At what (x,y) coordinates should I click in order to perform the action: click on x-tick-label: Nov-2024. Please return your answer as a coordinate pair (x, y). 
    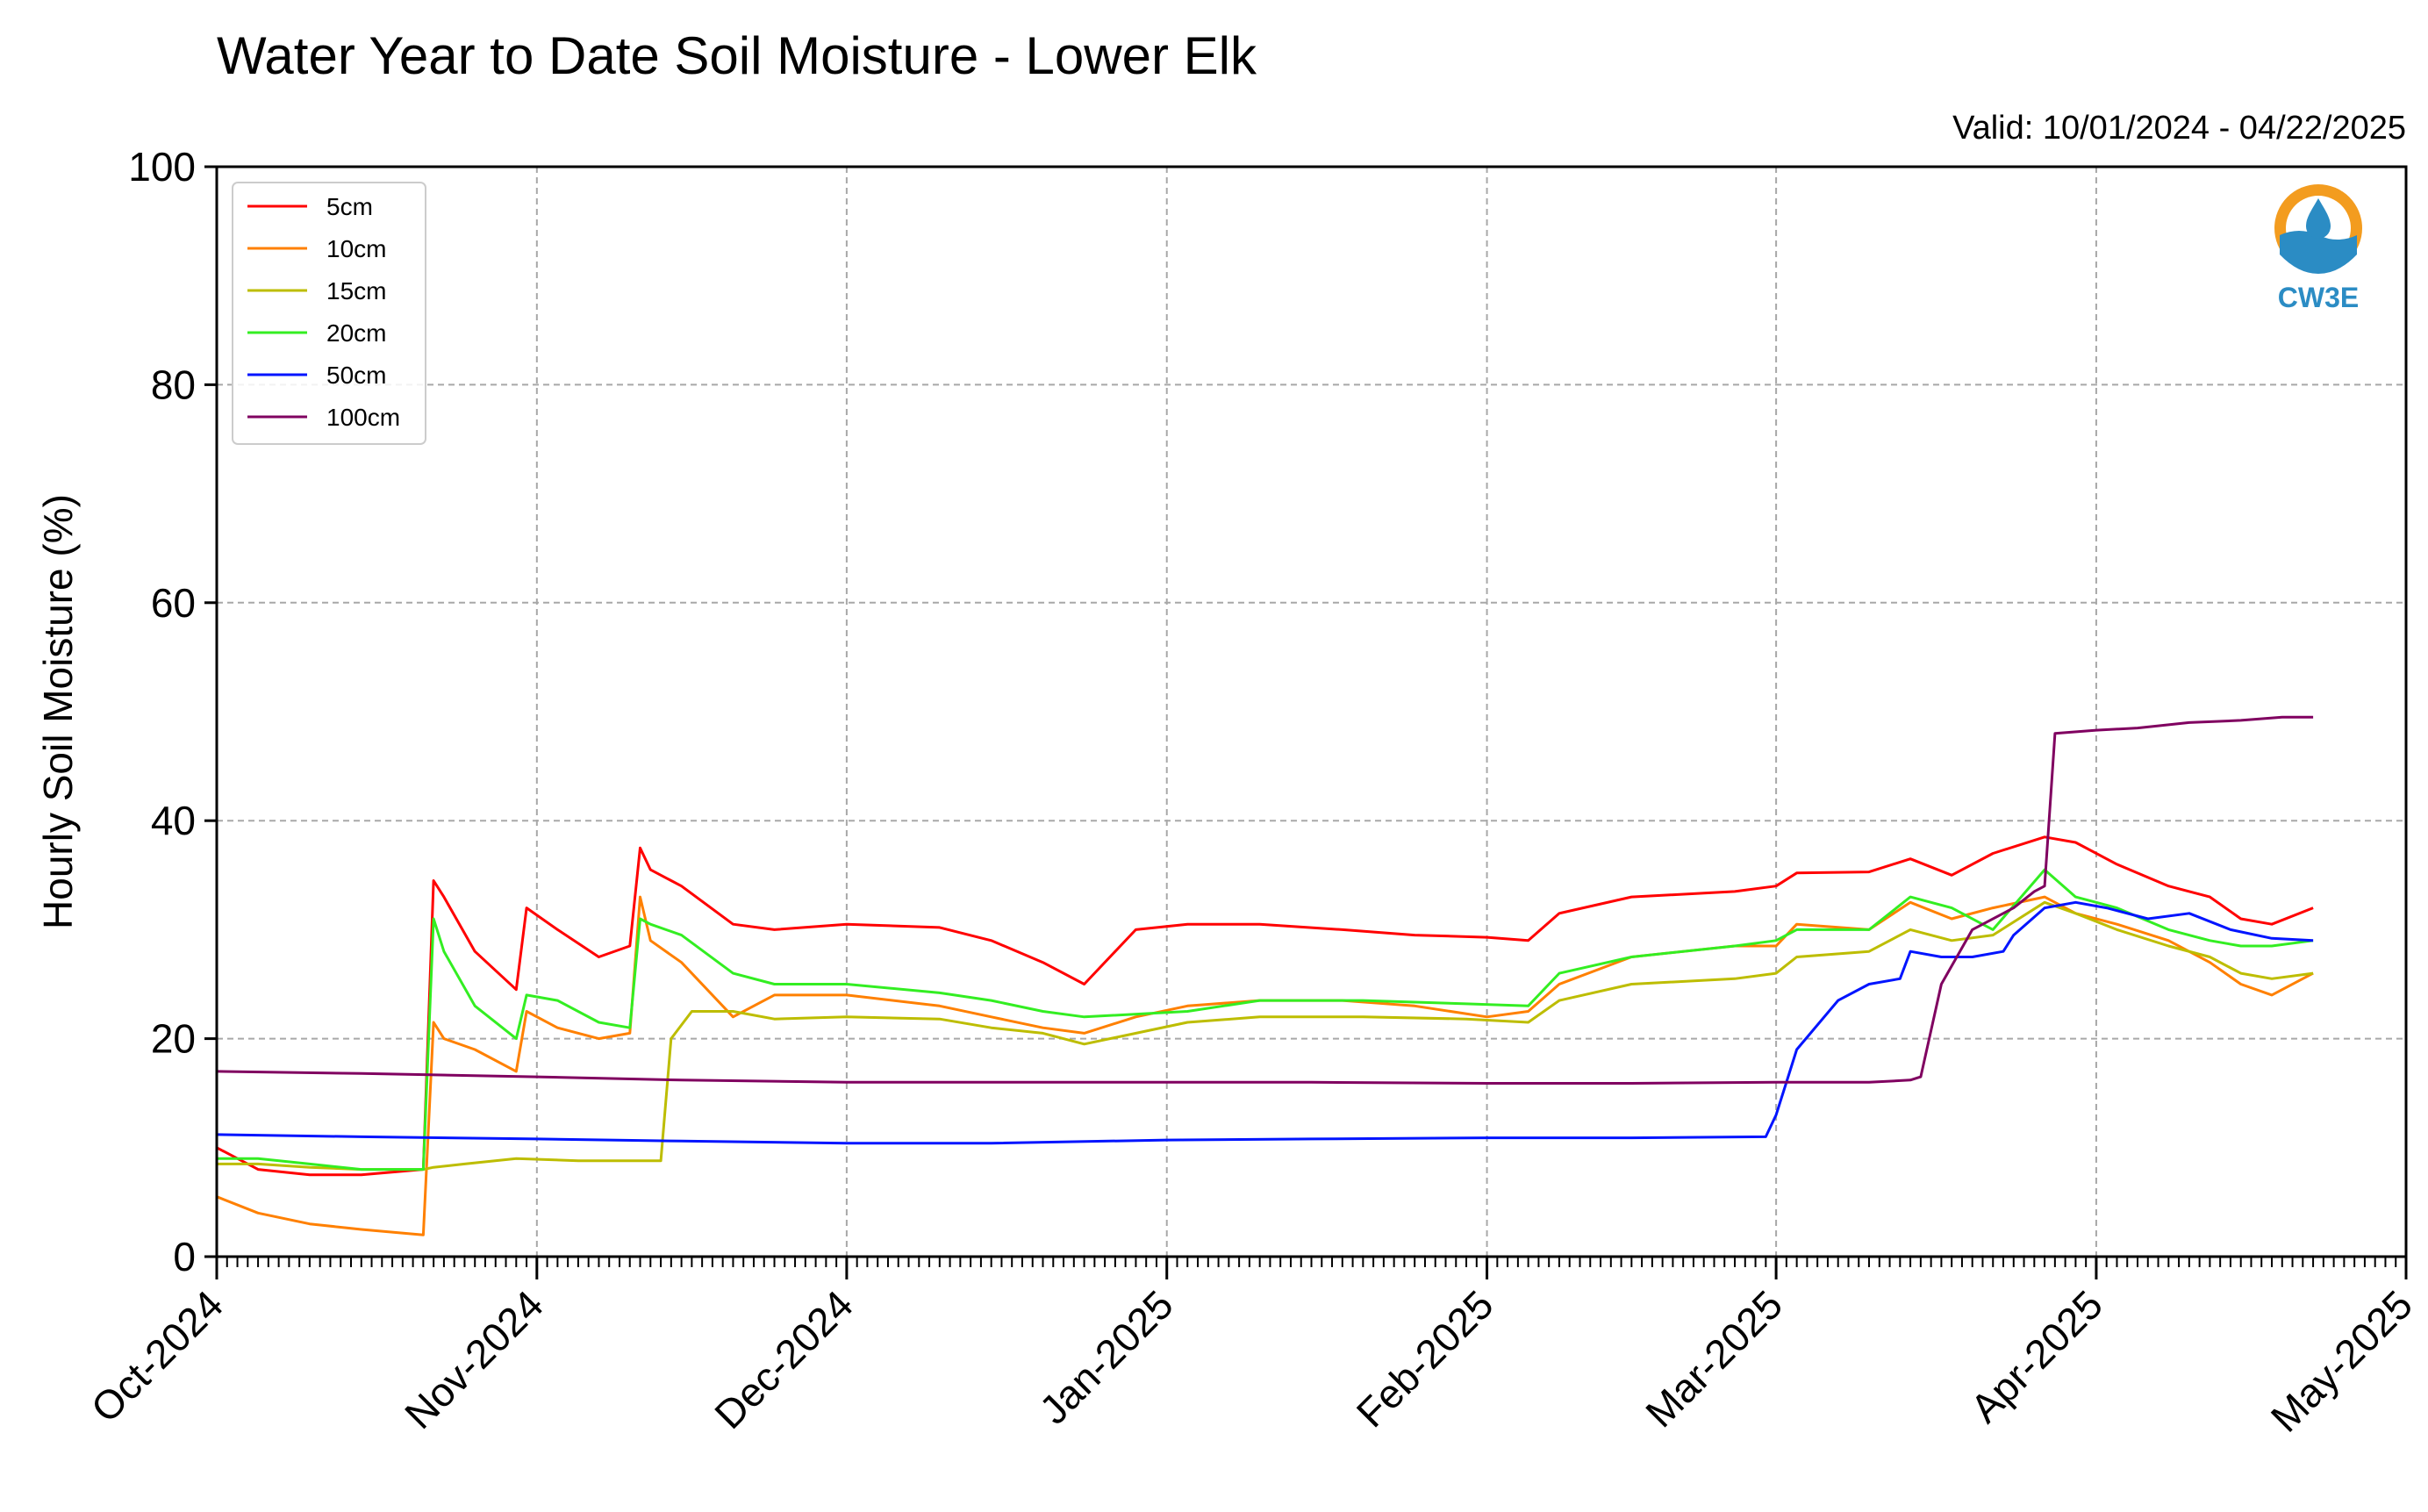
    Looking at the image, I should click on (474, 1359).